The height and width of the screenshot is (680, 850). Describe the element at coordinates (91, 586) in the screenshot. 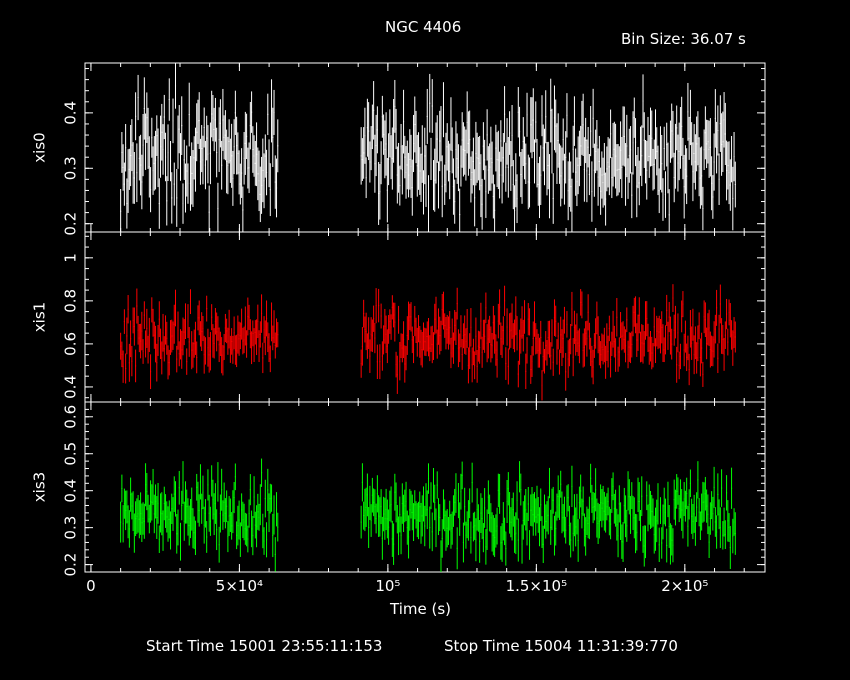

I see `x-tick-label: 0` at that location.